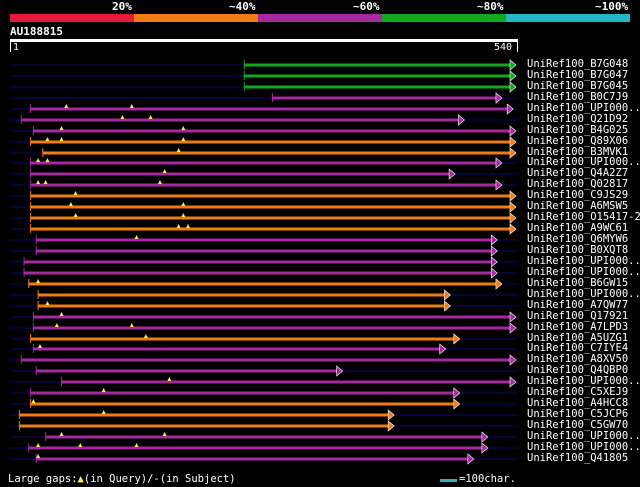 This screenshot has width=640, height=487. What do you see at coordinates (156, 479) in the screenshot?
I see `gap-subject-marker-icon: -` at bounding box center [156, 479].